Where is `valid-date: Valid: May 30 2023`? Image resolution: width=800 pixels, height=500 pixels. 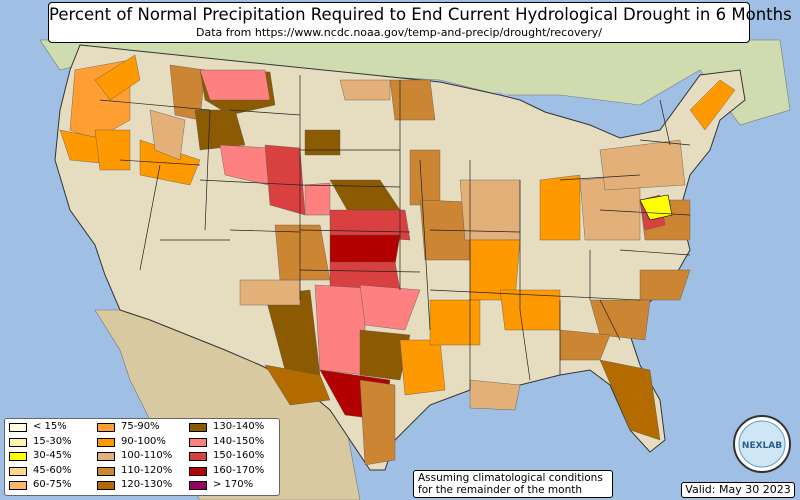
valid-date: Valid: May 30 2023 is located at coordinates (738, 490).